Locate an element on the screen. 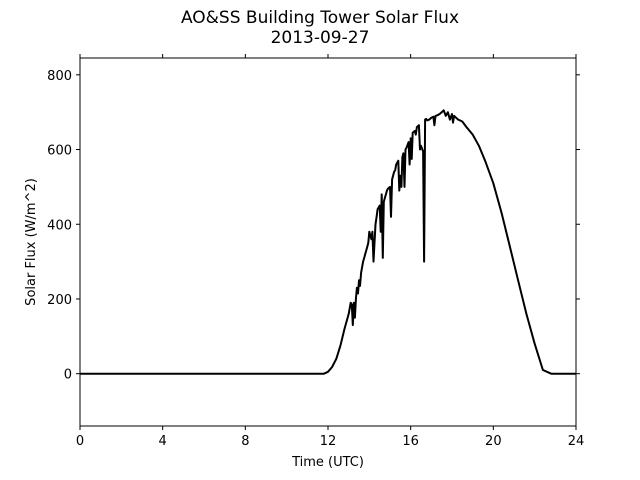  chart-title: AO&SS Building Tower Solar Flux is located at coordinates (320, 18).